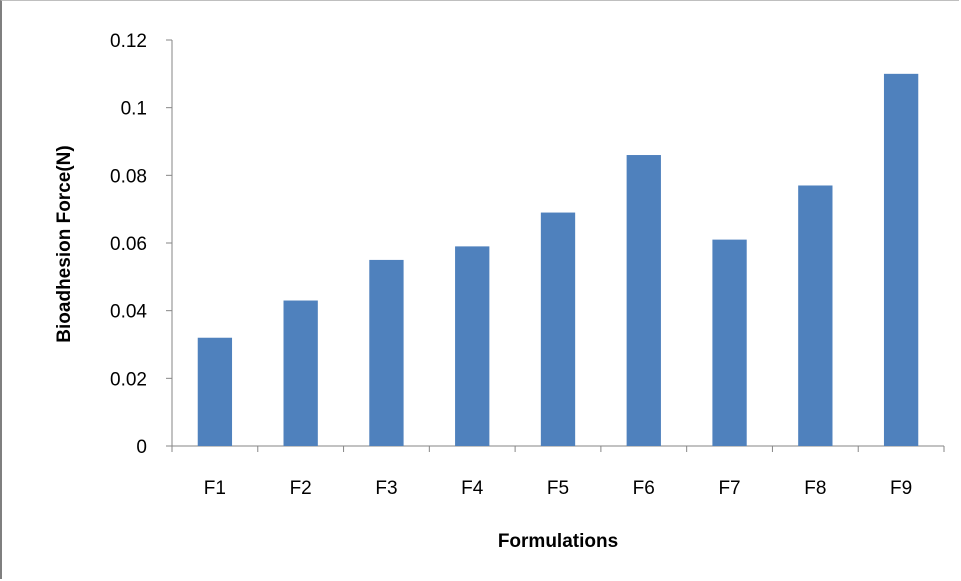 The image size is (961, 581). Describe the element at coordinates (128, 41) in the screenshot. I see `y-tick-label: 0.12` at that location.